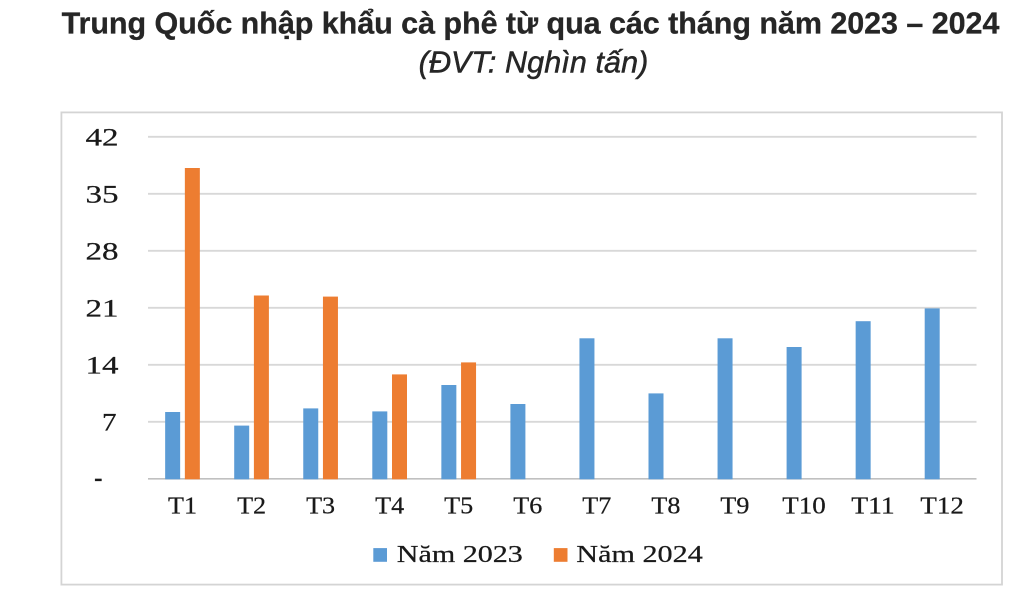 This screenshot has height=596, width=1027. I want to click on svg-text: 28, so click(102, 251).